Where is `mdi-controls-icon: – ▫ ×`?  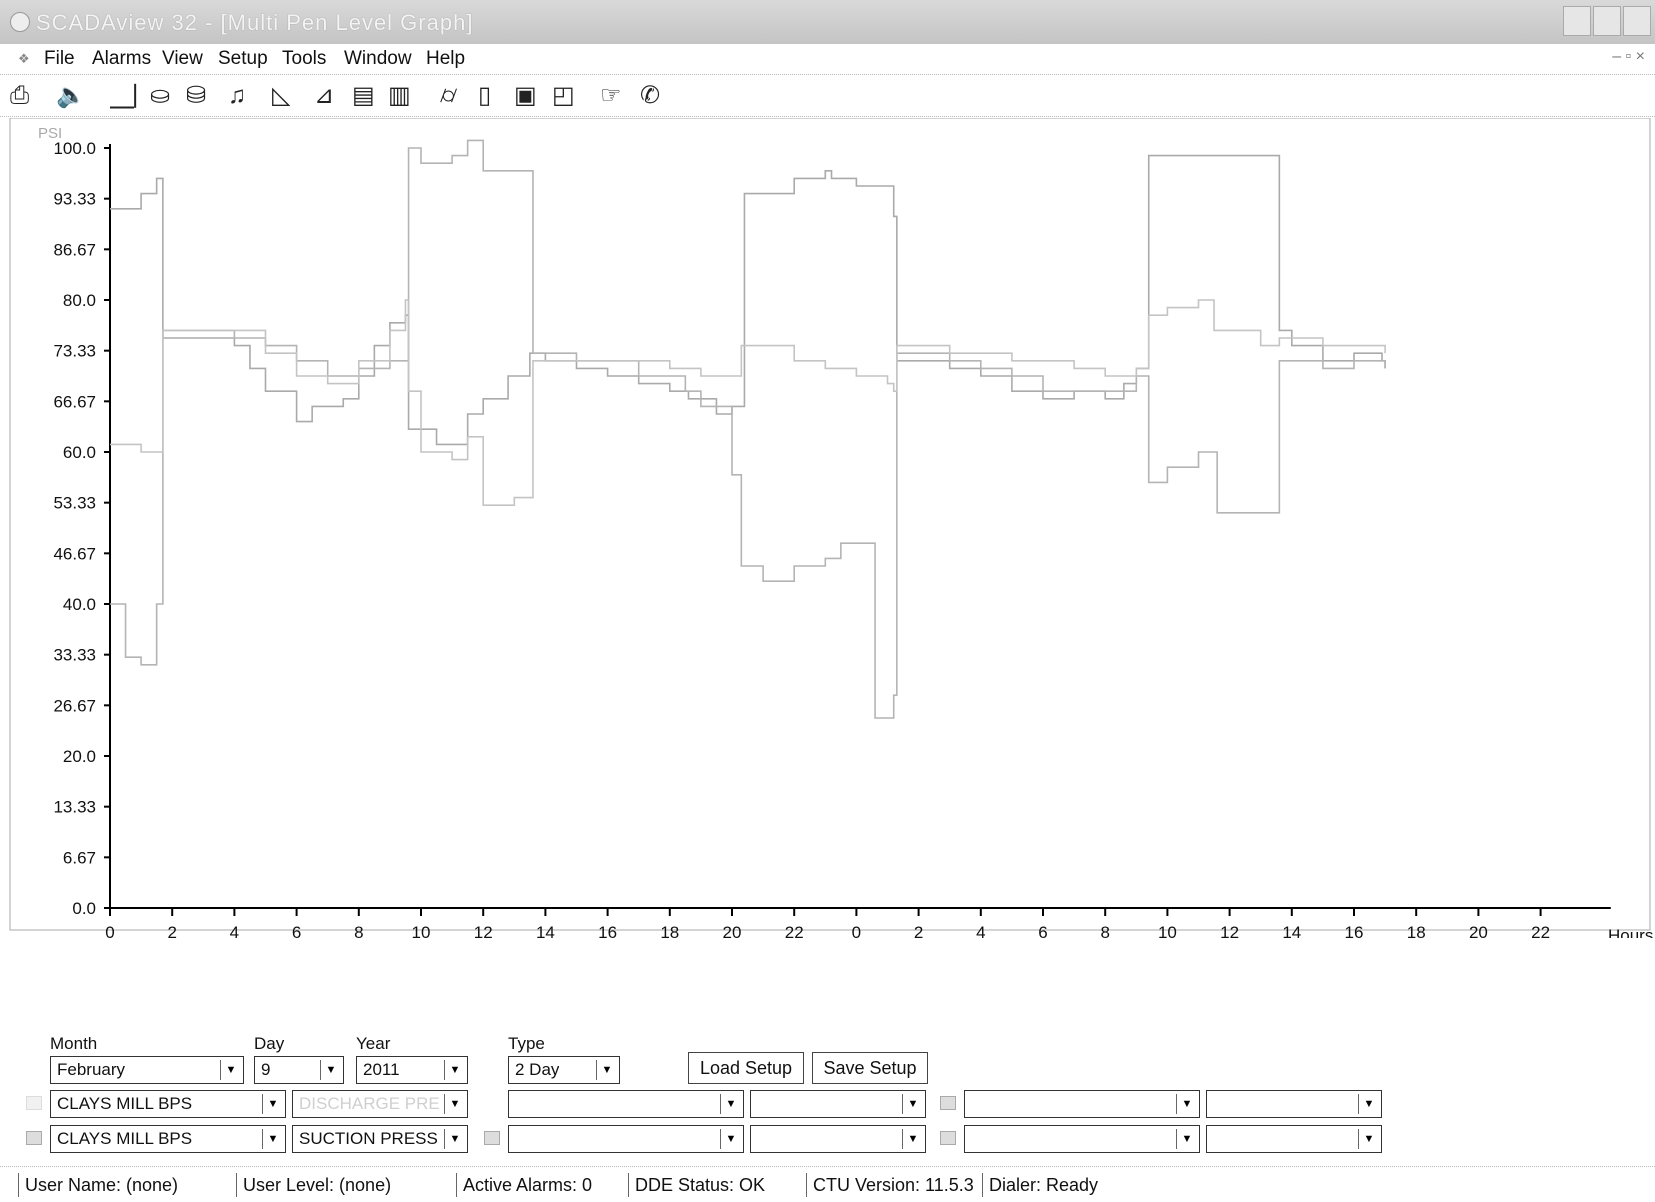 mdi-controls-icon: – ▫ × is located at coordinates (1628, 56).